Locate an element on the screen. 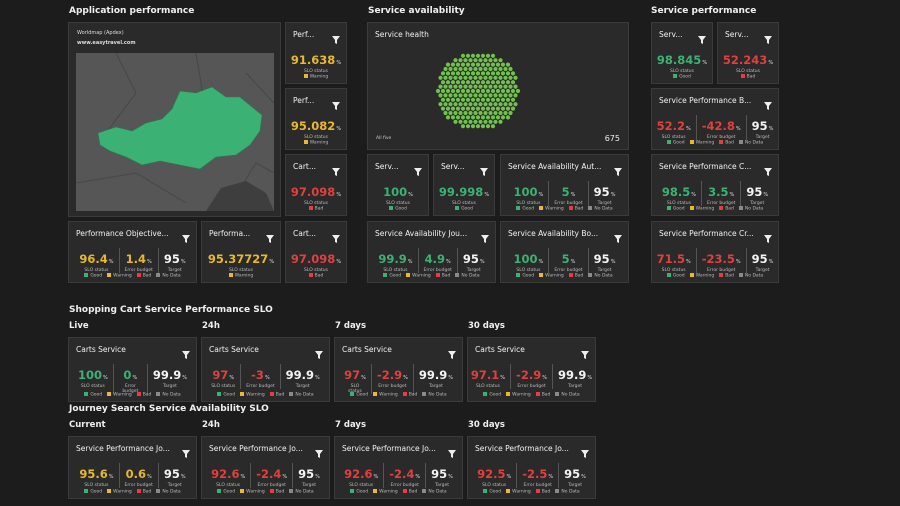  legend-item: Warning is located at coordinates (551, 208).